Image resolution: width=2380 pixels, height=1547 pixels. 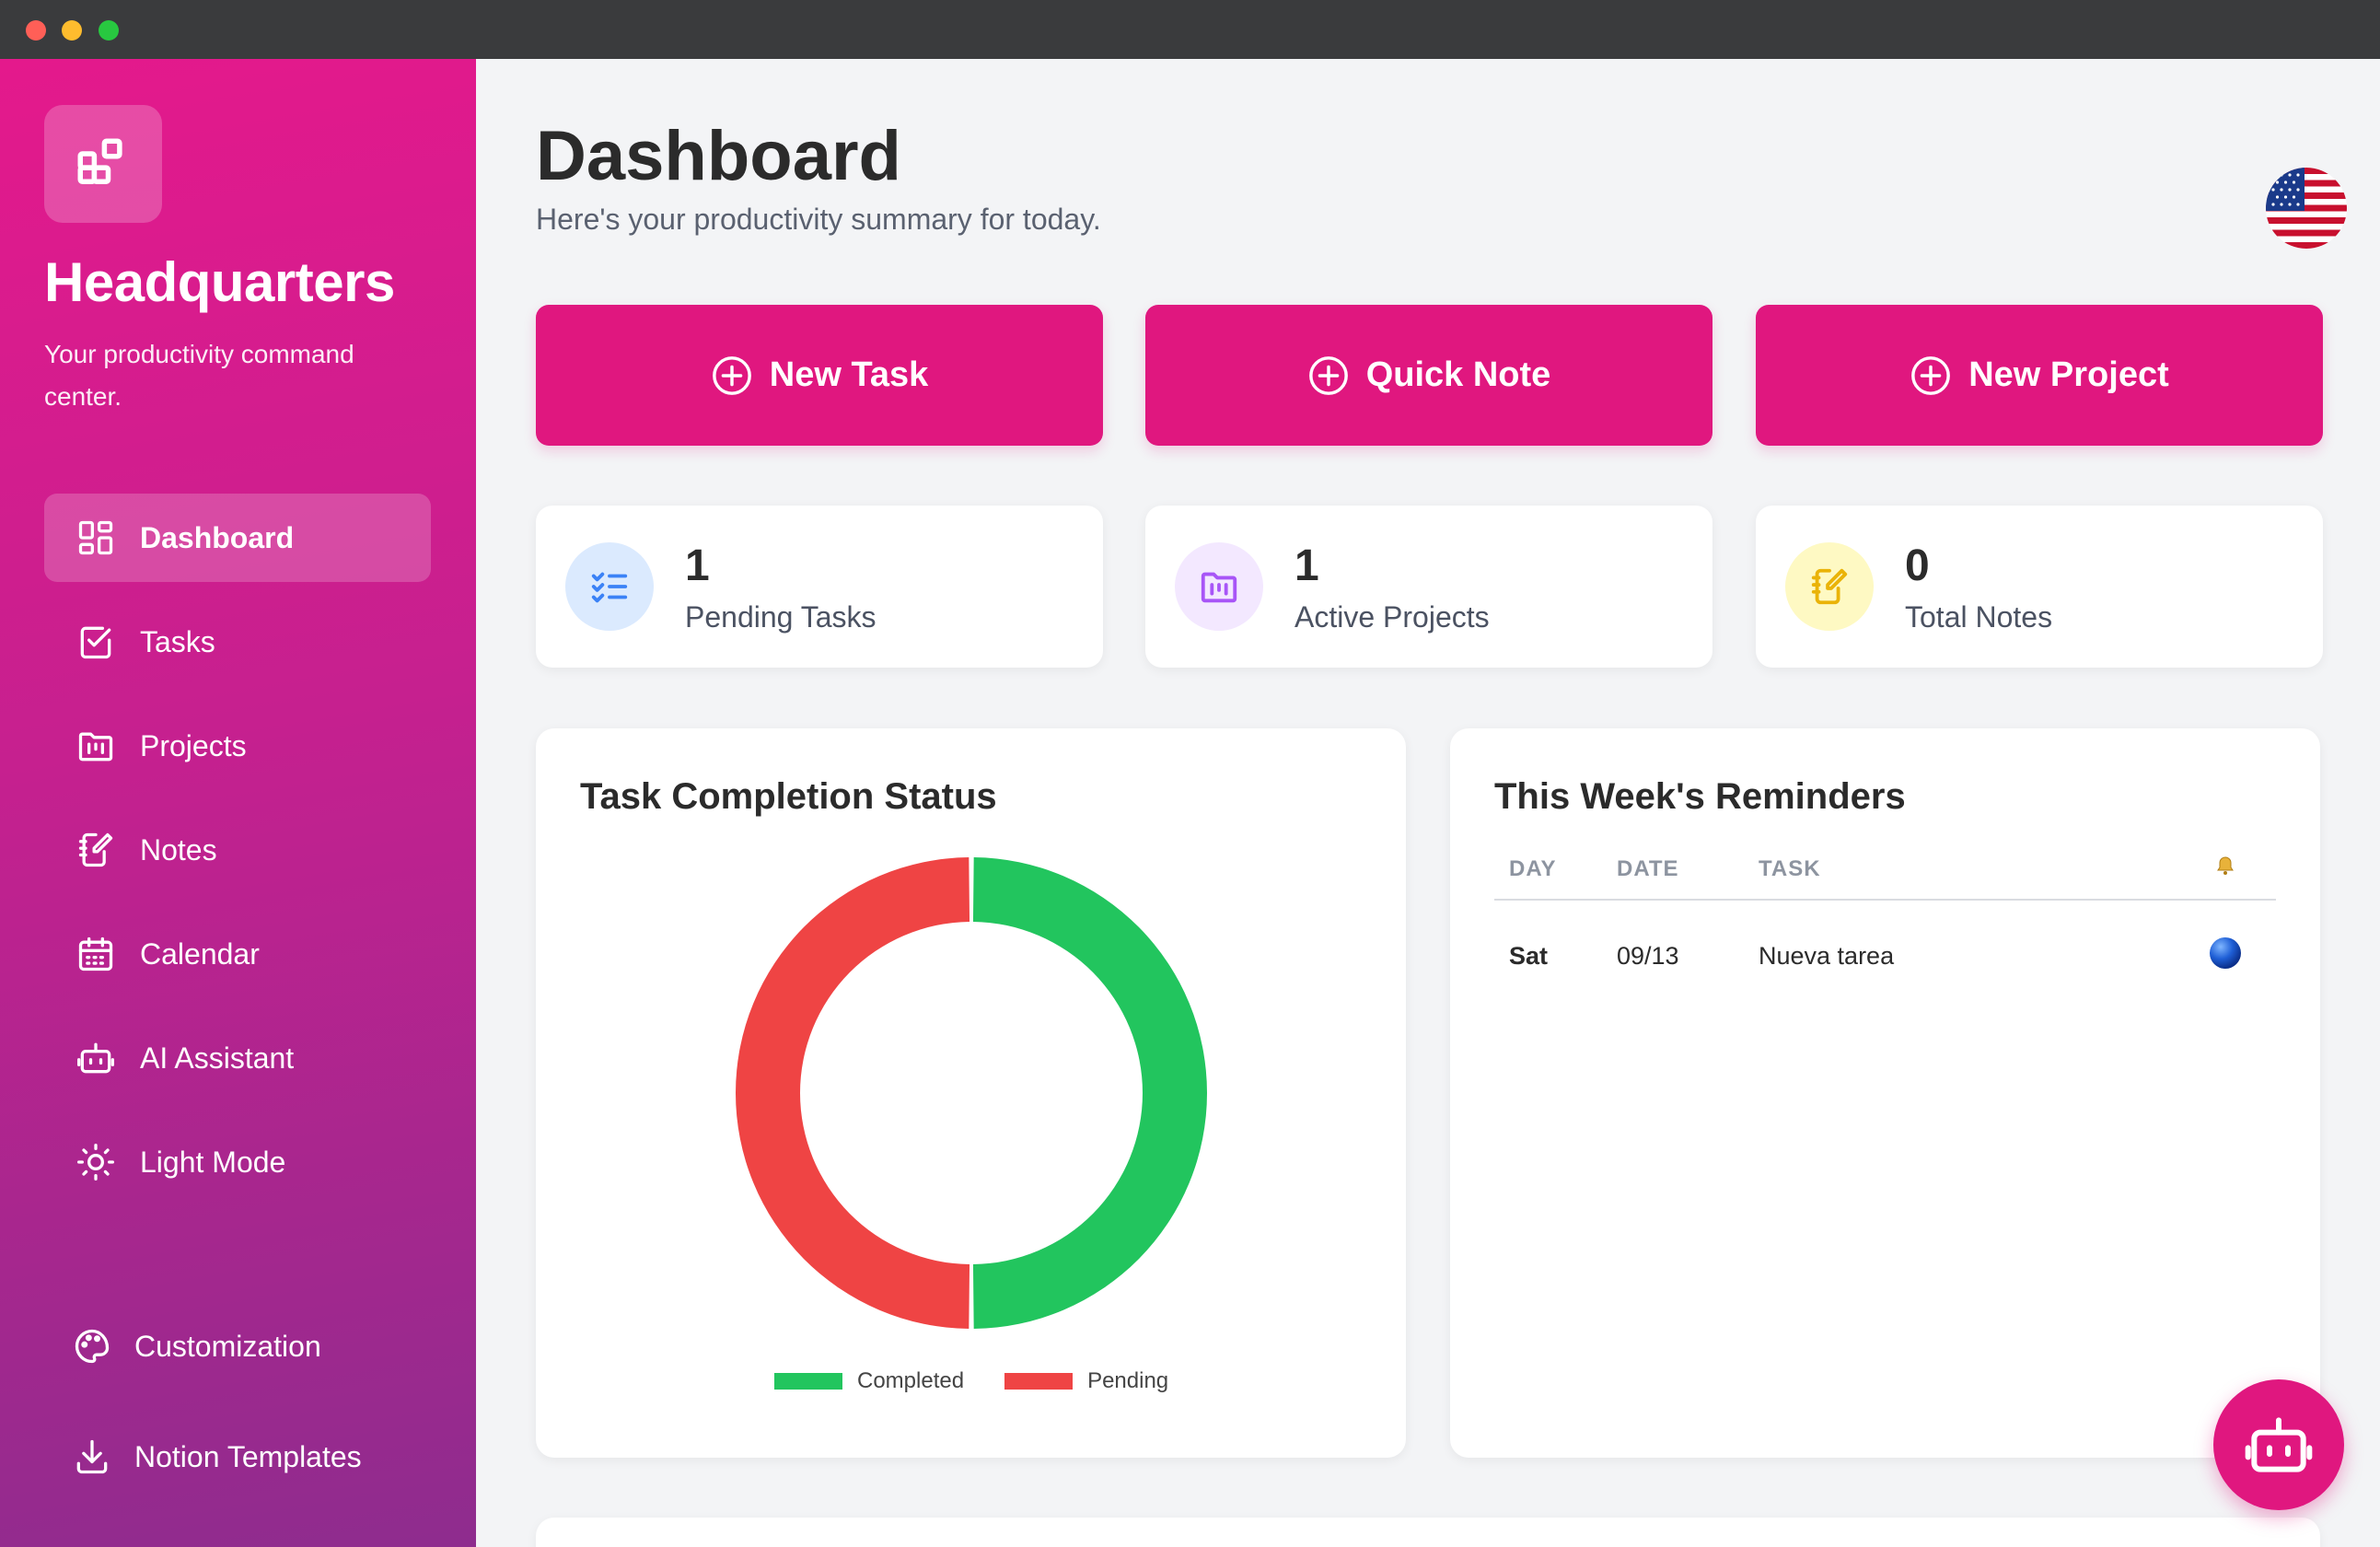 I want to click on table-header-row: DAY DATE TASK, so click(x=1885, y=870).